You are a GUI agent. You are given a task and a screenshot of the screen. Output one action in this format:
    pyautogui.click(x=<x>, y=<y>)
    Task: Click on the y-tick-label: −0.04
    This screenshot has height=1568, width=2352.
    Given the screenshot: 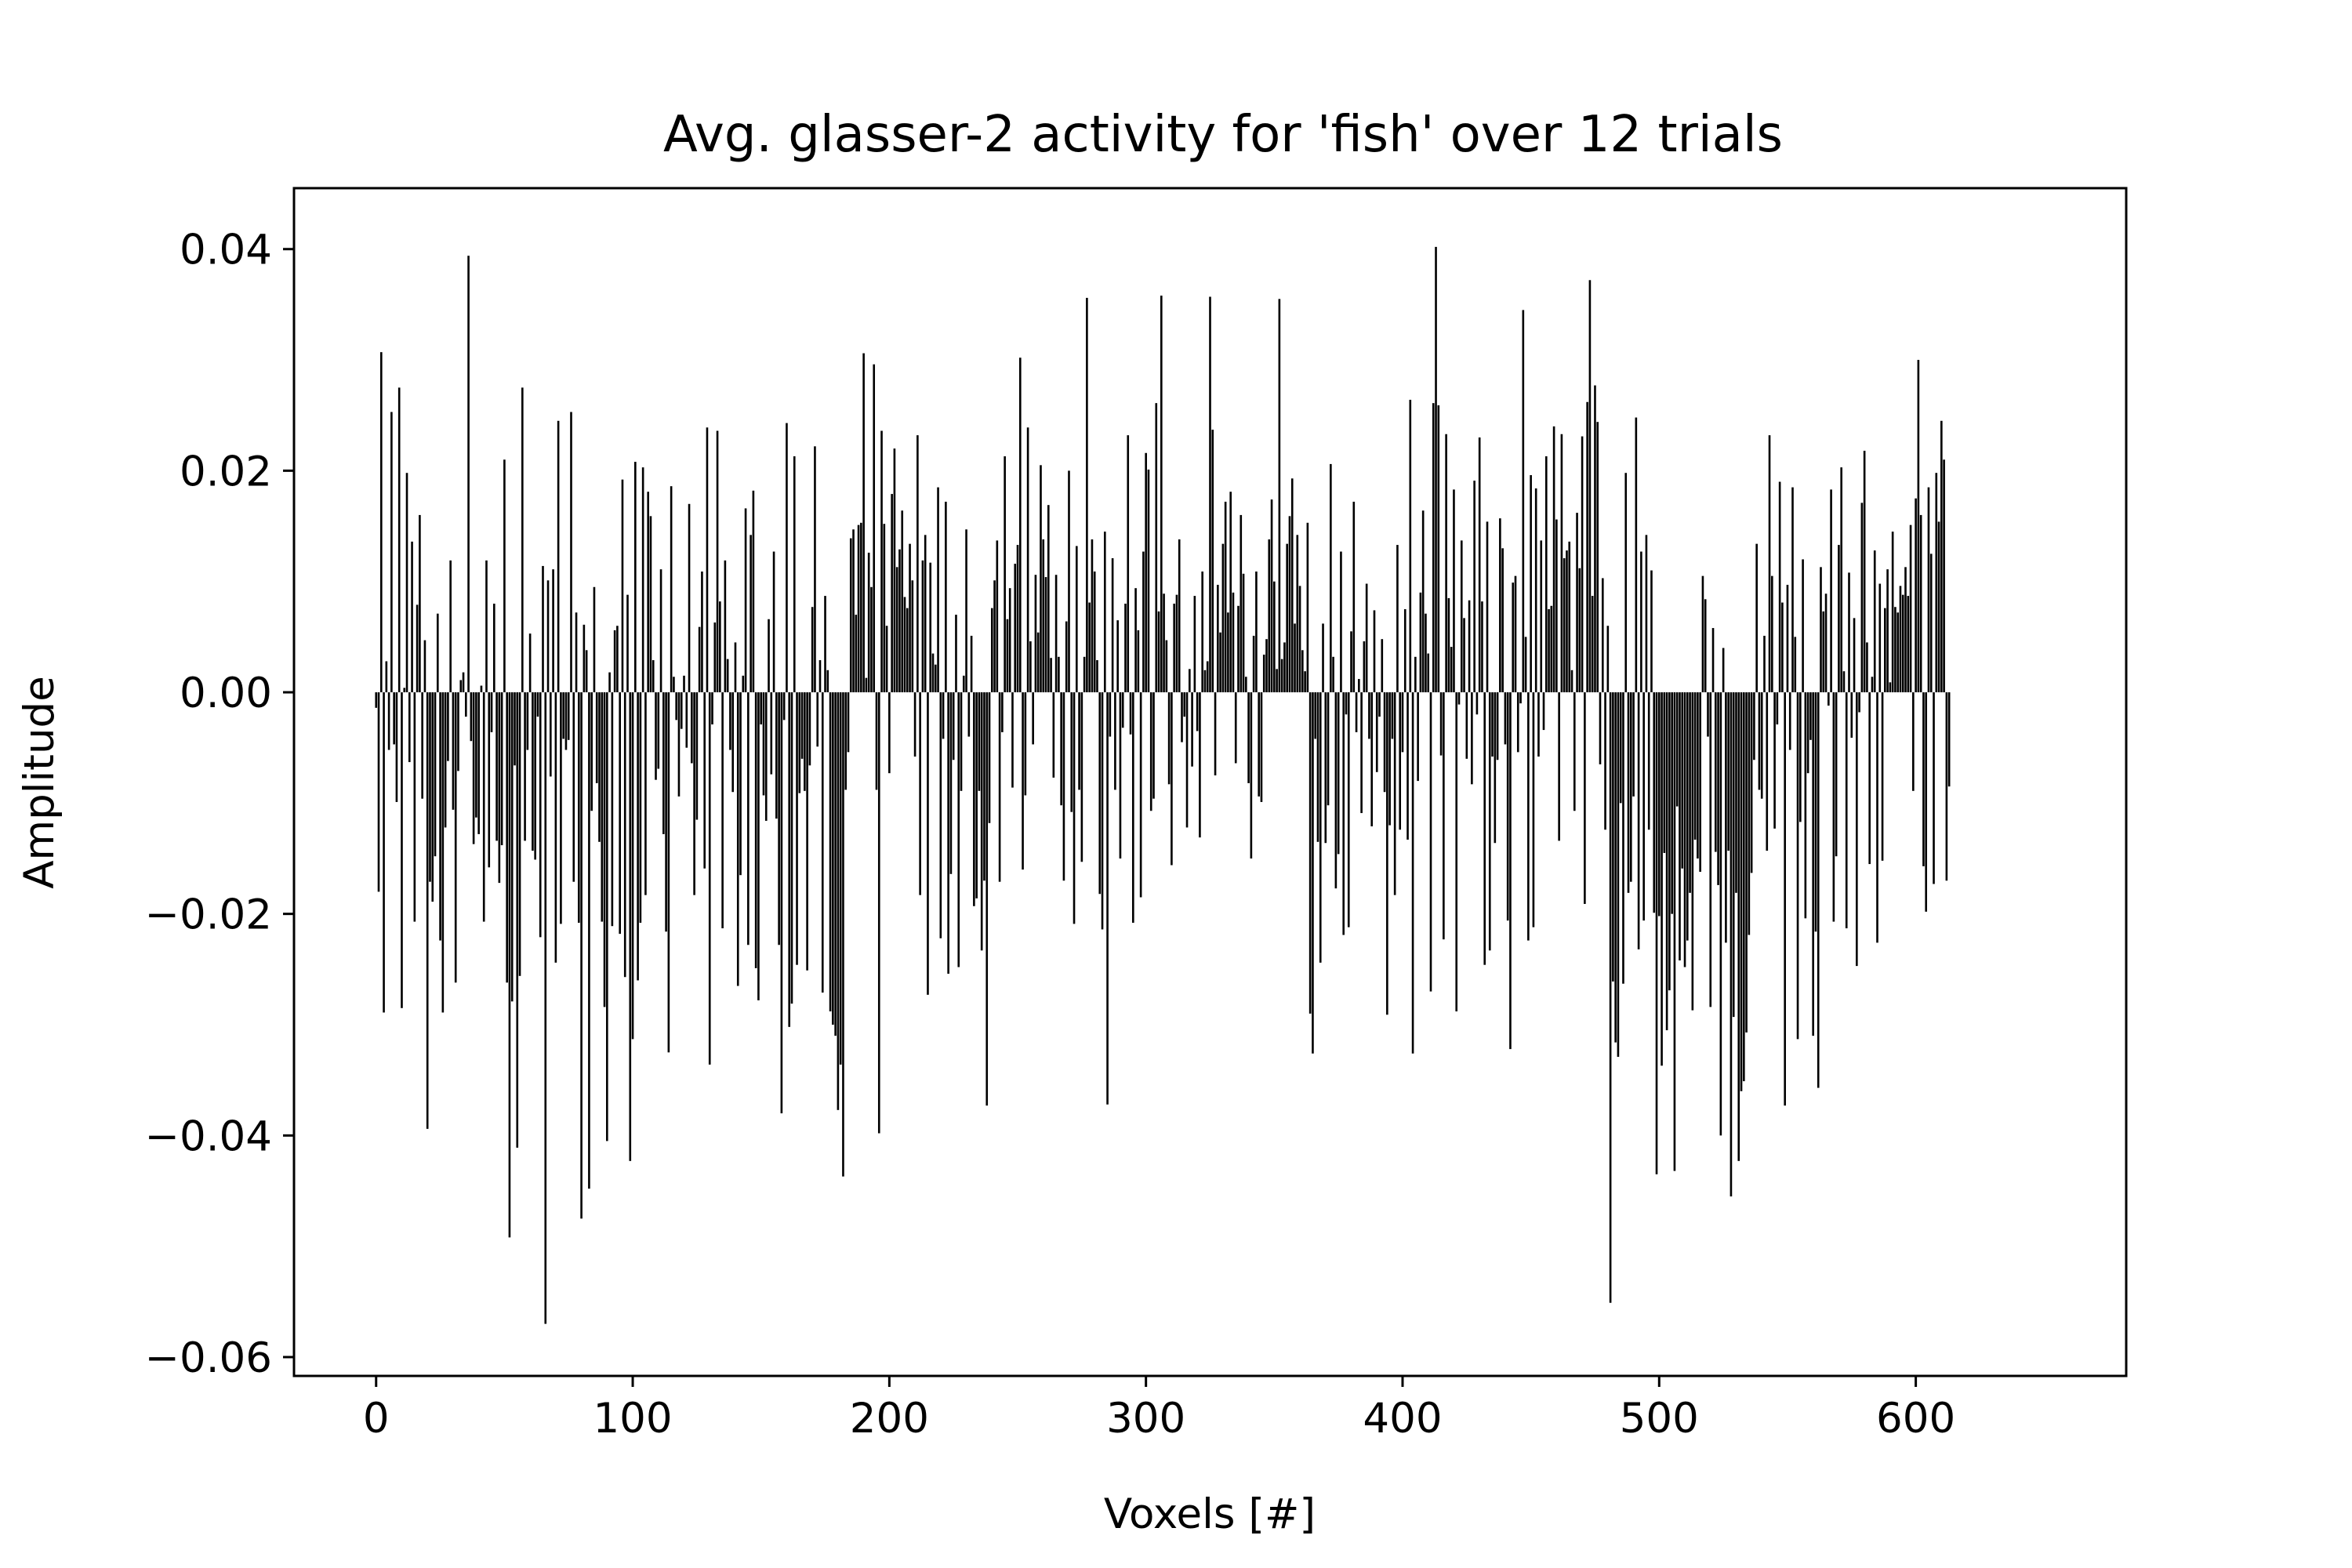 What is the action you would take?
    pyautogui.click(x=209, y=1136)
    